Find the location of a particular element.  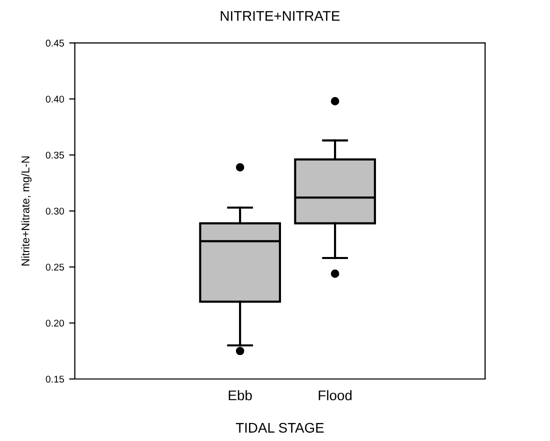

y-tick-label: 0.15 is located at coordinates (55, 379).